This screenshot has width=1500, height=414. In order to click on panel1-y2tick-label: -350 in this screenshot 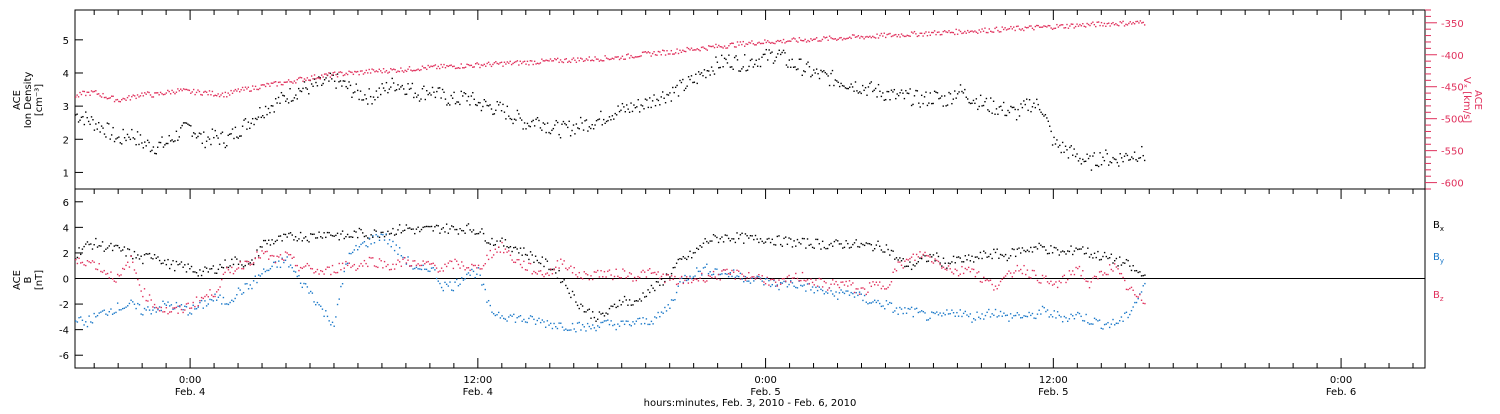, I will do `click(1452, 24)`.